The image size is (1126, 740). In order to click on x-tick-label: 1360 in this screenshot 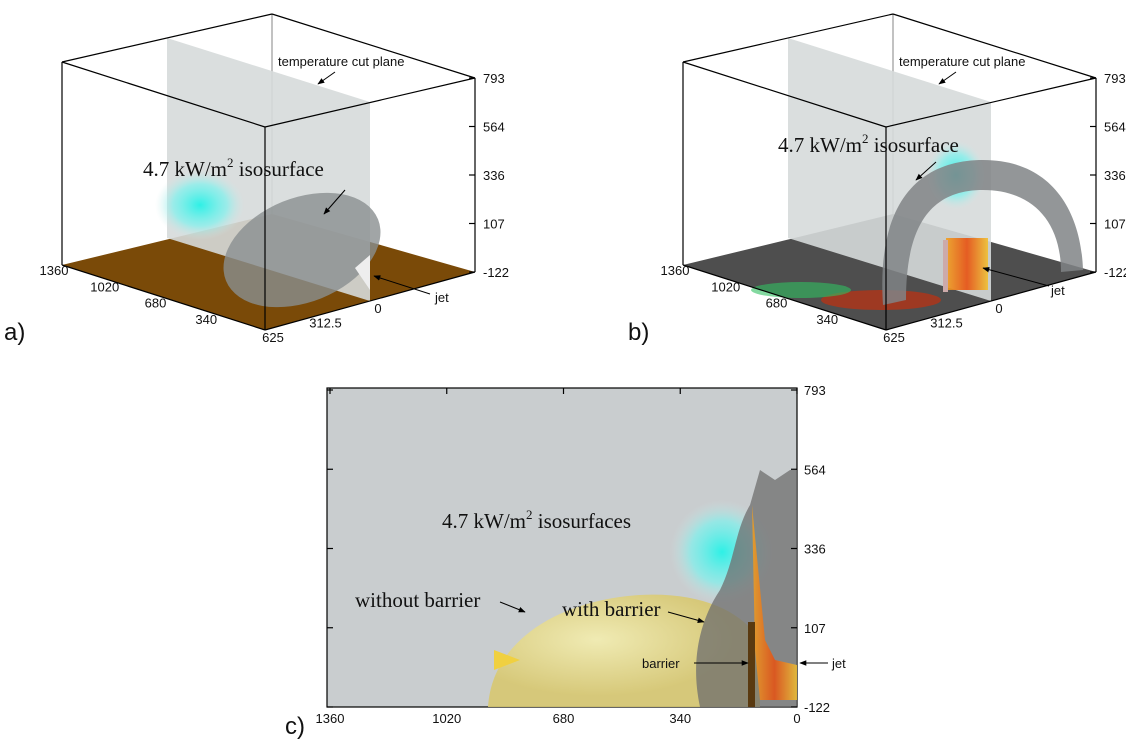, I will do `click(330, 718)`.